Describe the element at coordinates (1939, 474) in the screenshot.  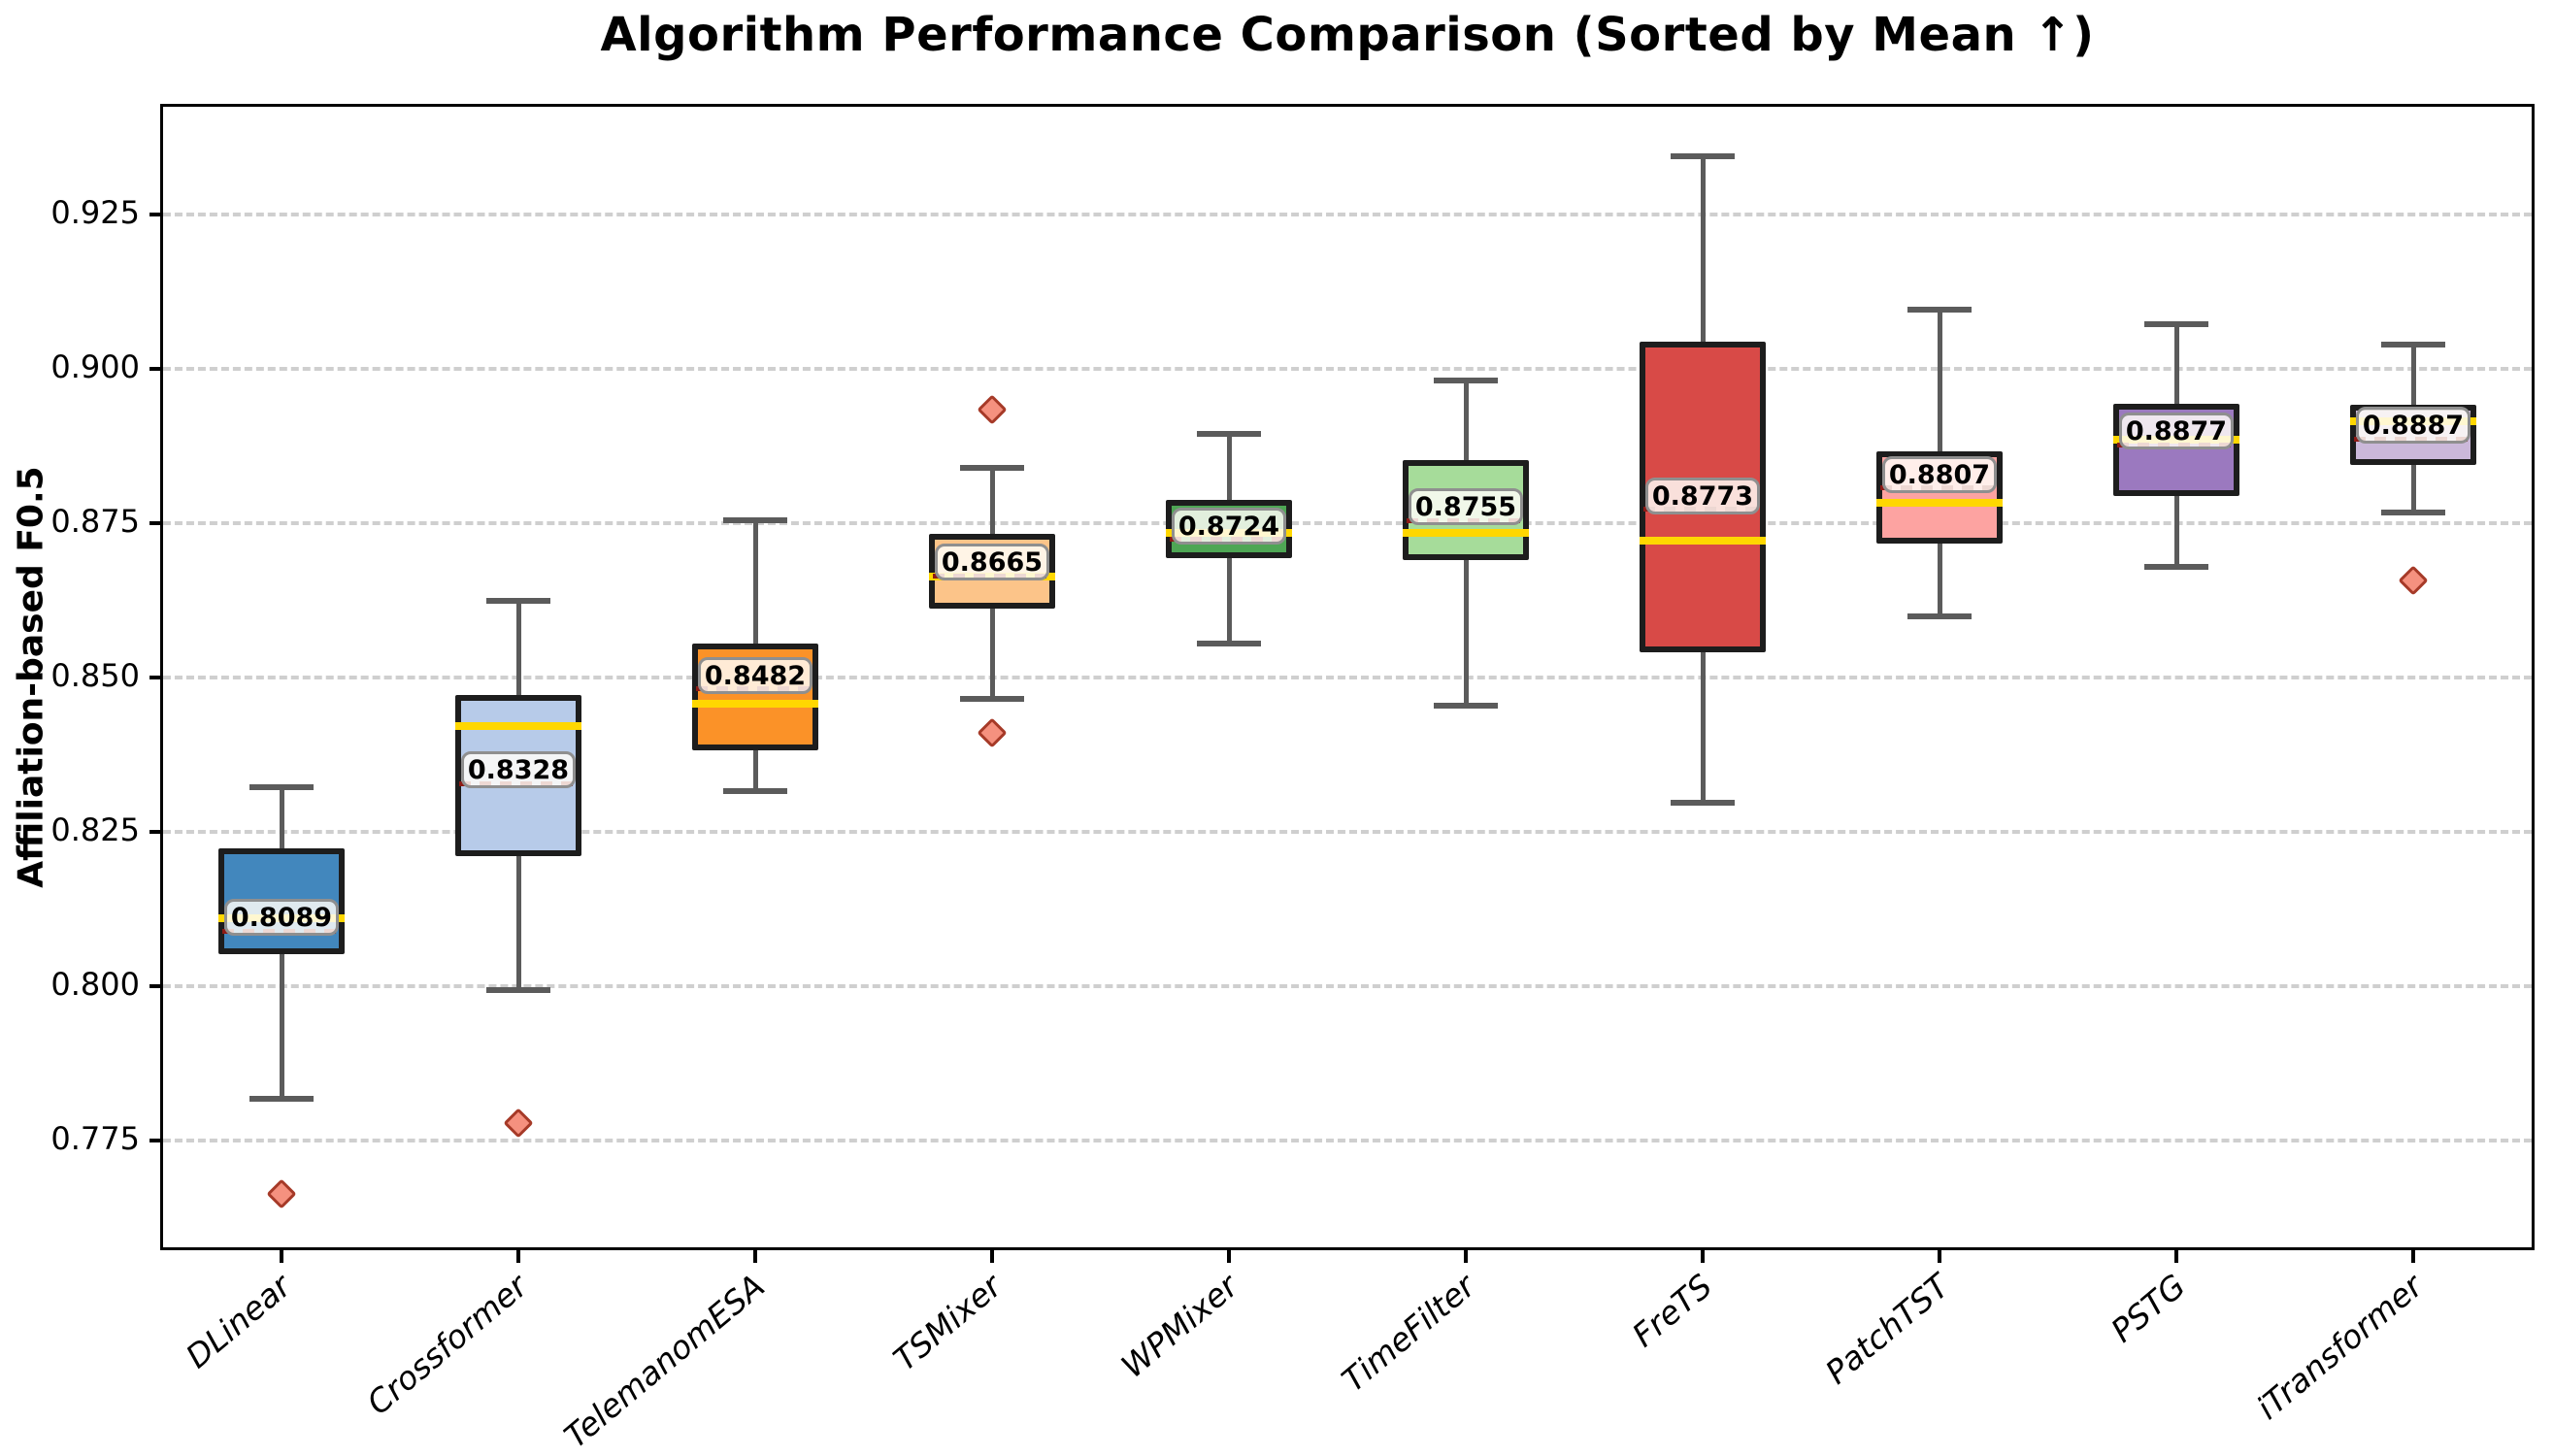
I see `mean-label-patchtst: 0.8807` at that location.